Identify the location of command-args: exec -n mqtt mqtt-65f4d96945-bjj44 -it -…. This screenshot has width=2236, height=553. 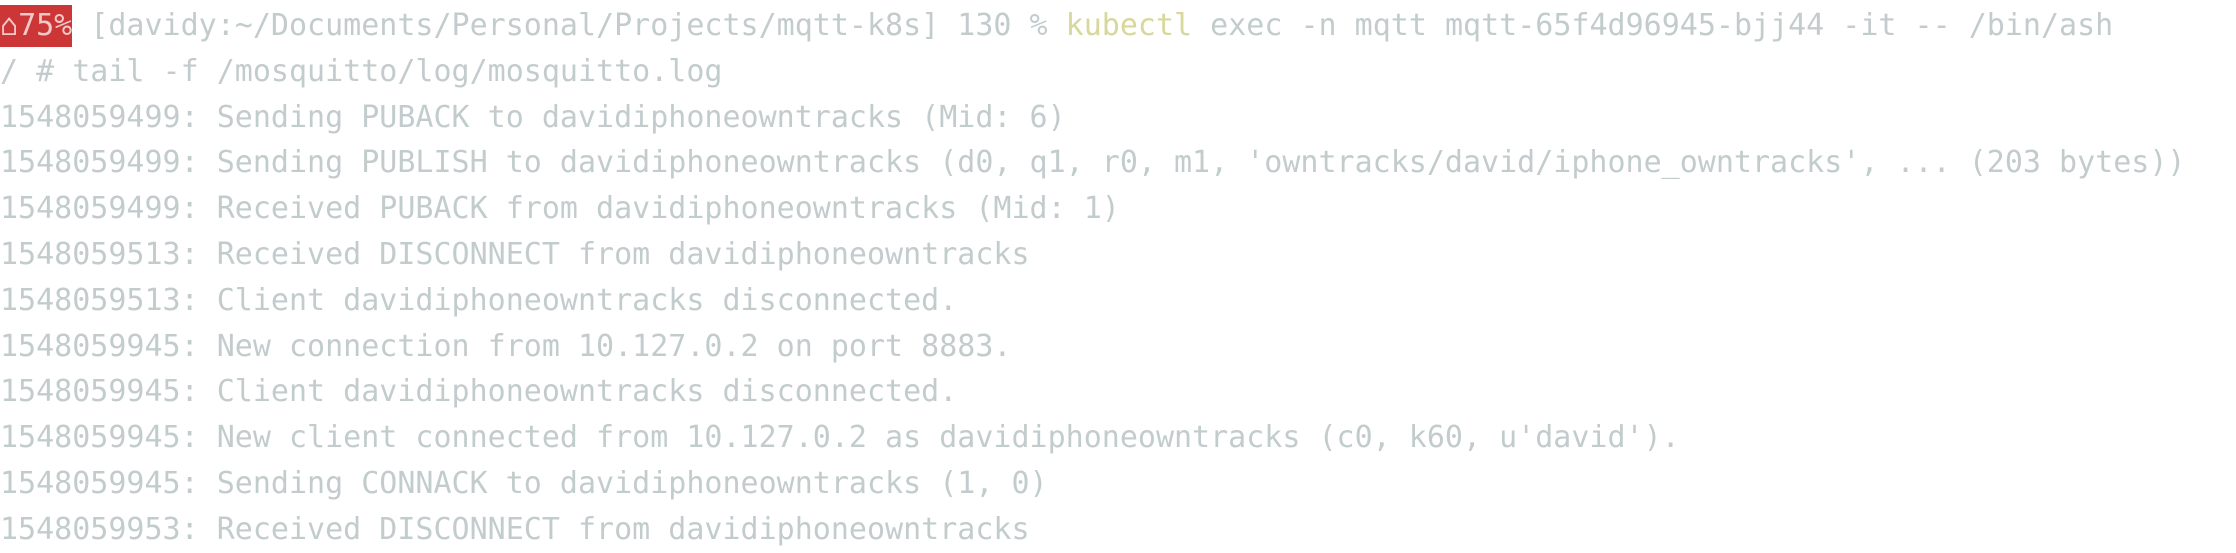
(1662, 25).